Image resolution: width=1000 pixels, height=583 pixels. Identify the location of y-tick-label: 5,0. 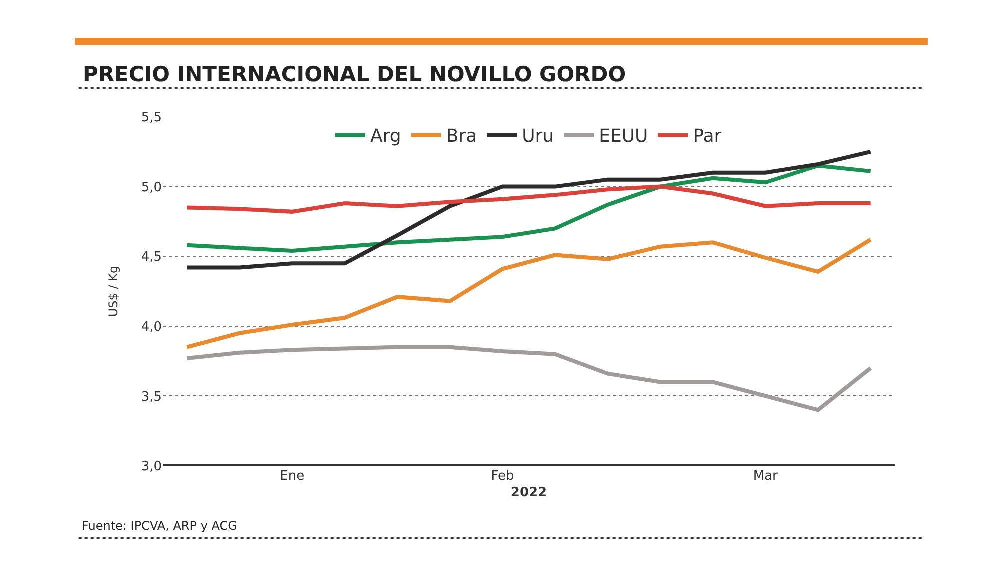
(151, 188).